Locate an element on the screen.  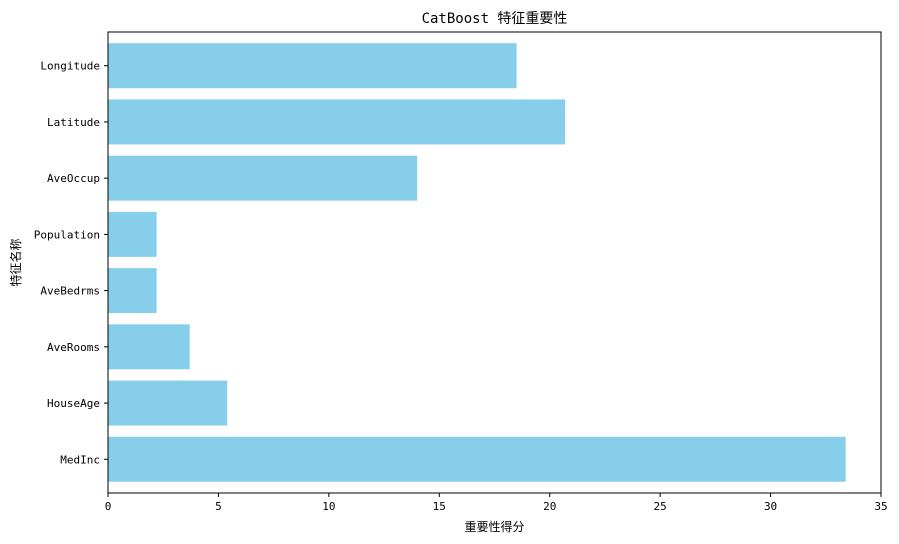
chart-title: CatBoost 特征重要性 is located at coordinates (495, 19).